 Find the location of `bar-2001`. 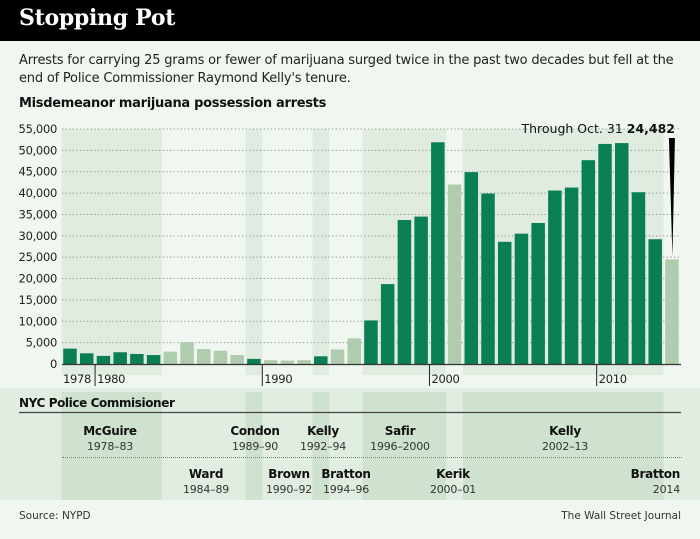

bar-2001 is located at coordinates (454, 274).